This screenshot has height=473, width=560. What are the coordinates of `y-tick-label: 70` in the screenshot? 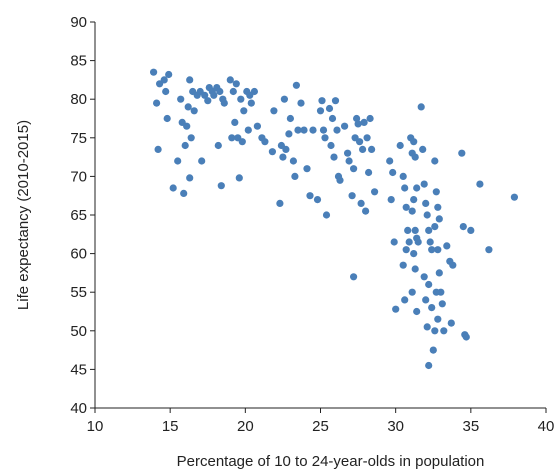 It's located at (78, 176).